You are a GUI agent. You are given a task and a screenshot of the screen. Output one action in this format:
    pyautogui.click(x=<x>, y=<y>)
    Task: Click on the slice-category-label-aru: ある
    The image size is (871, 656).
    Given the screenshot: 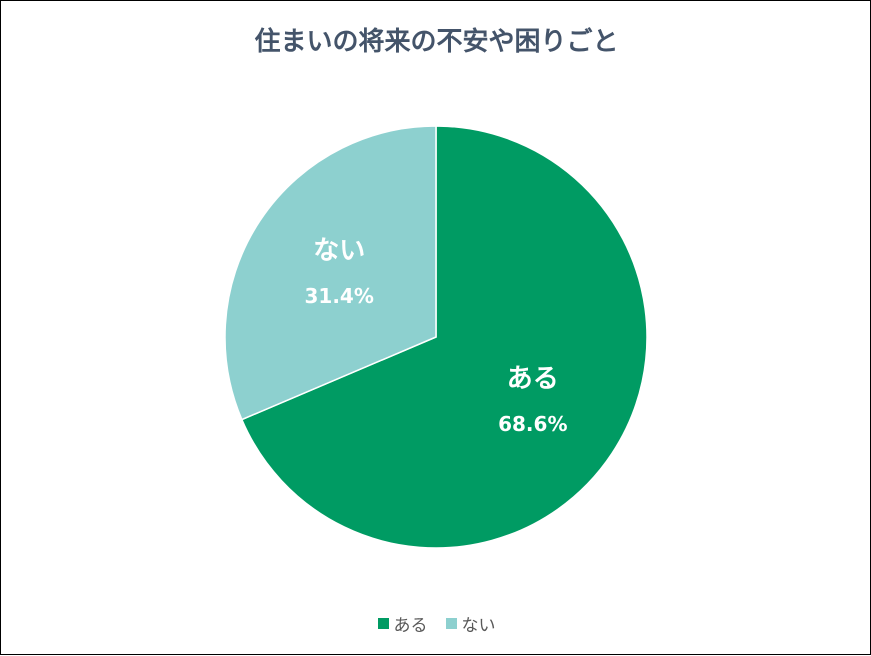 What is the action you would take?
    pyautogui.click(x=533, y=379)
    